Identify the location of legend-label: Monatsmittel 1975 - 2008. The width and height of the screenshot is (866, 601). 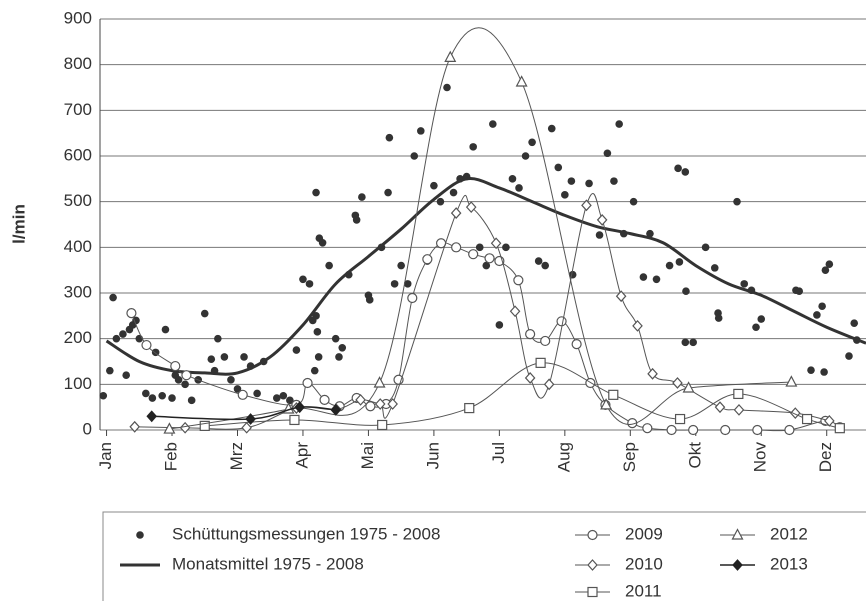
(268, 563).